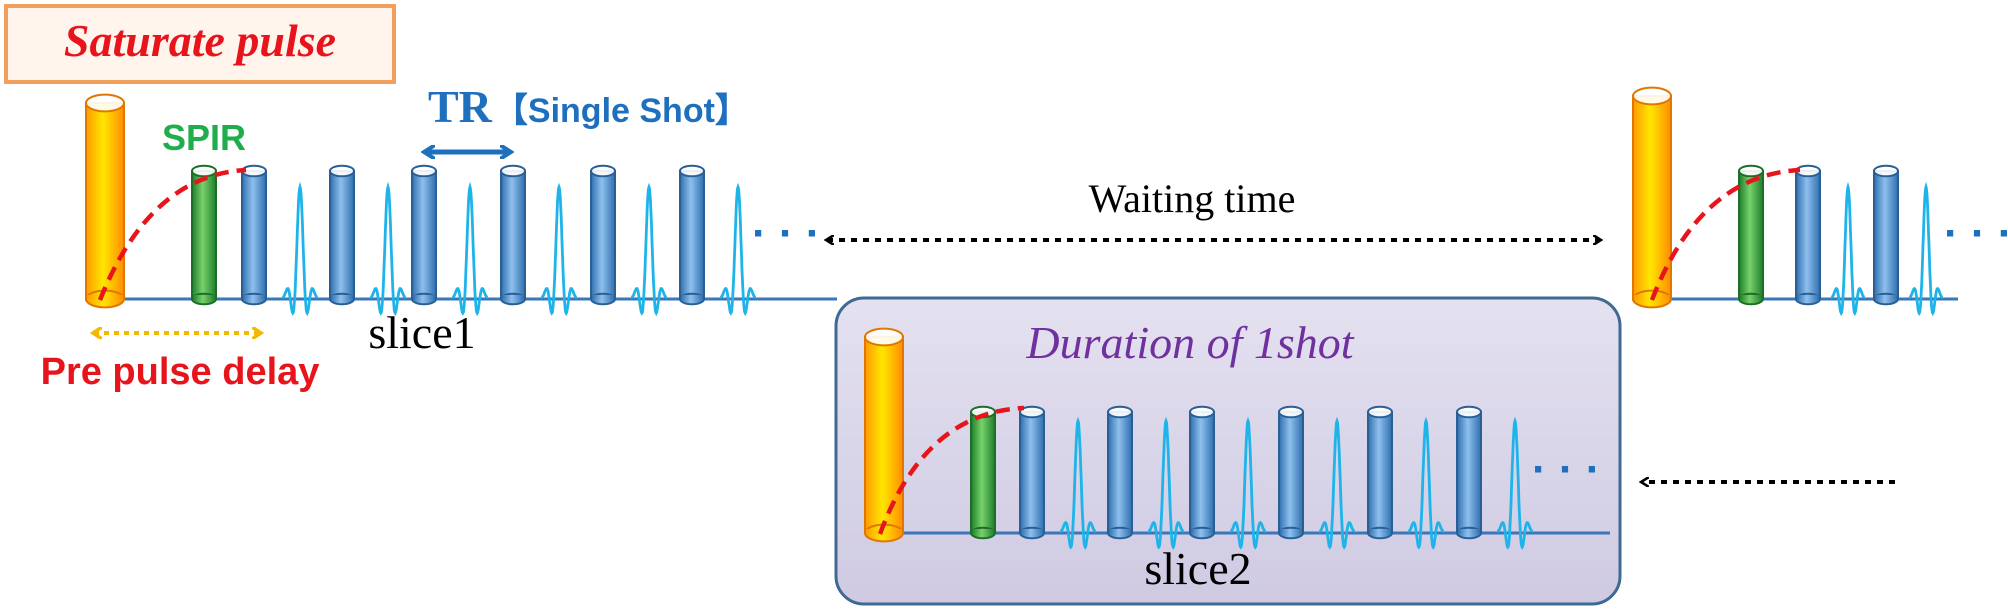 The image size is (2008, 613). What do you see at coordinates (421, 332) in the screenshot?
I see `slice1-label: slice1` at bounding box center [421, 332].